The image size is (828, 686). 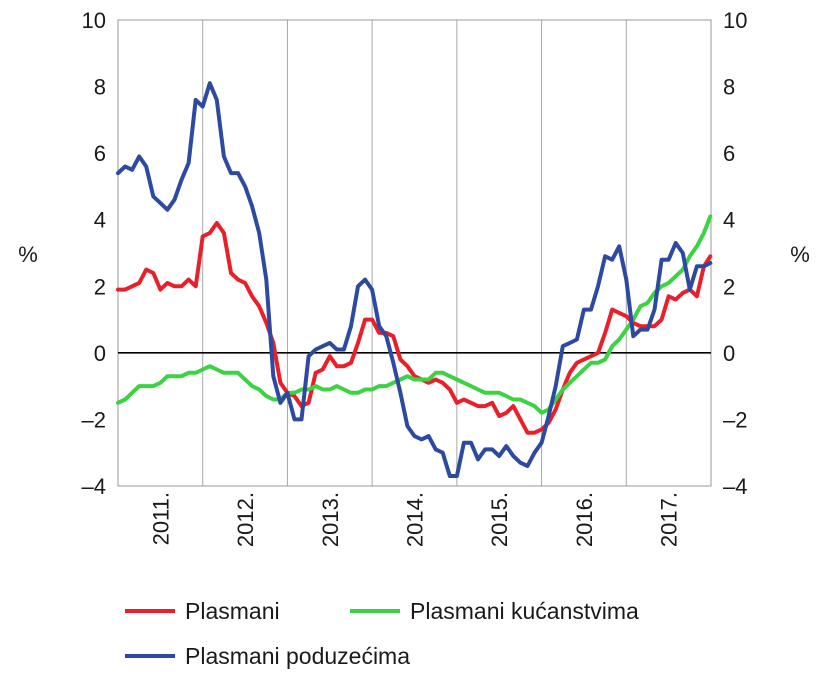 I want to click on legend-item-plasmani-poduzecima: Plasmani poduzećima, so click(x=267, y=656).